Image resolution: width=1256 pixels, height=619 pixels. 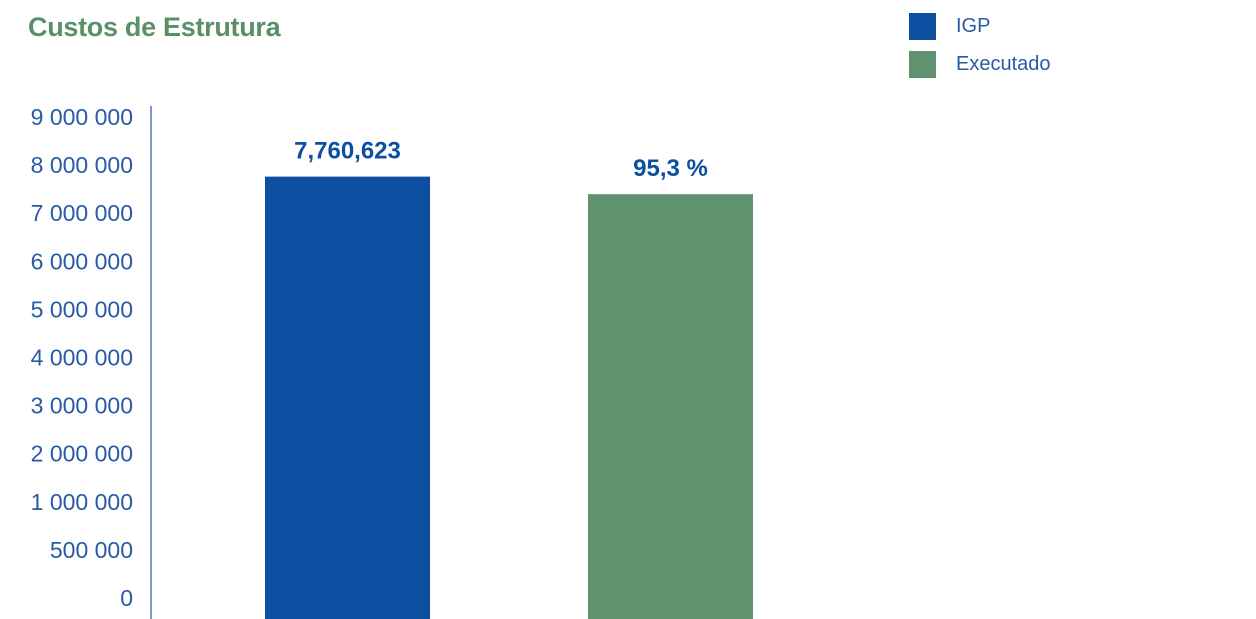 What do you see at coordinates (670, 168) in the screenshot?
I see `data-label-executado: 95,3 %` at bounding box center [670, 168].